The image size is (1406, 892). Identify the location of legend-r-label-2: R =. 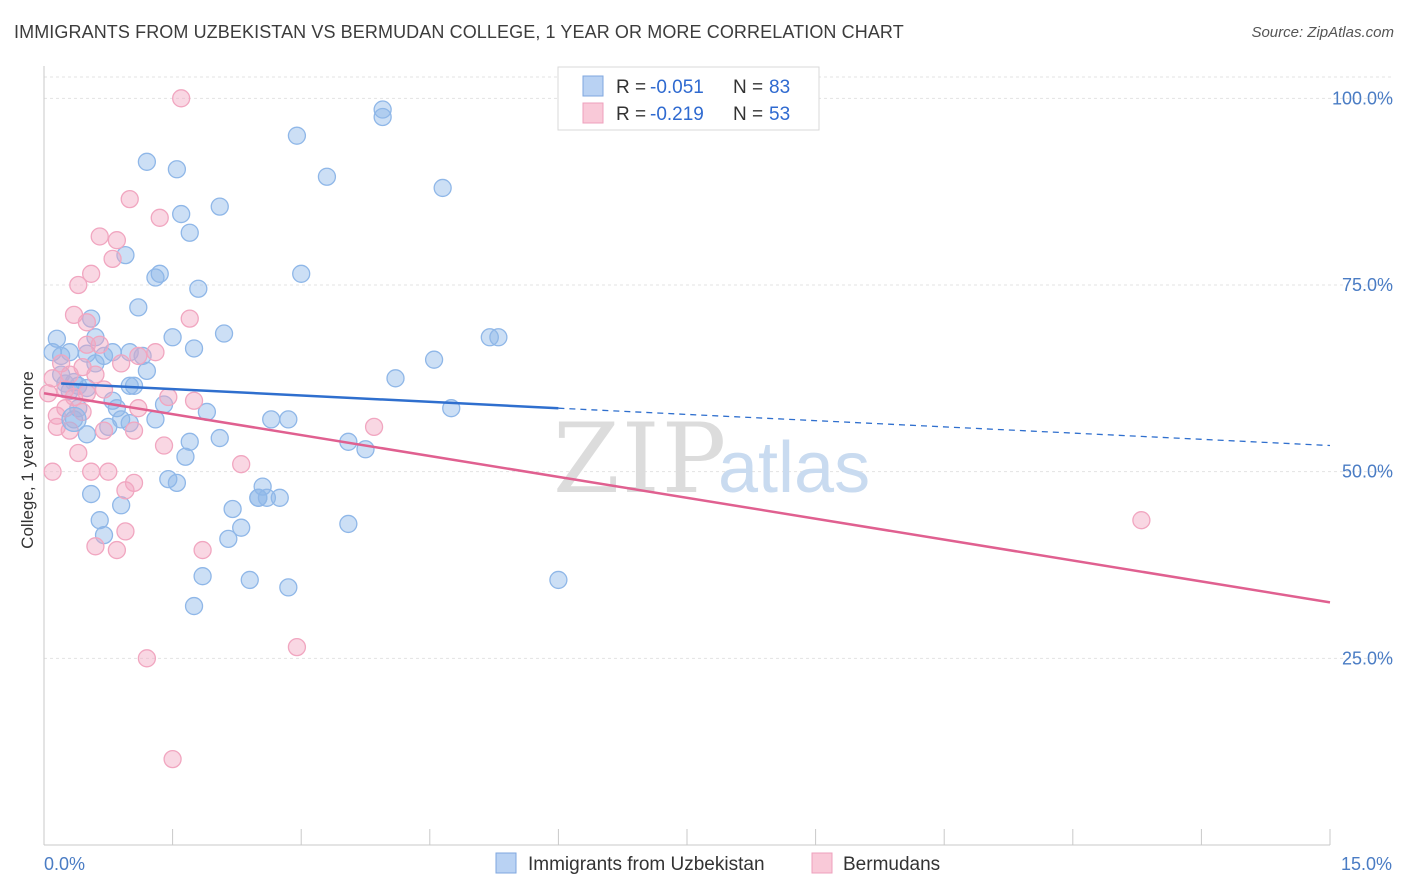
(631, 114).